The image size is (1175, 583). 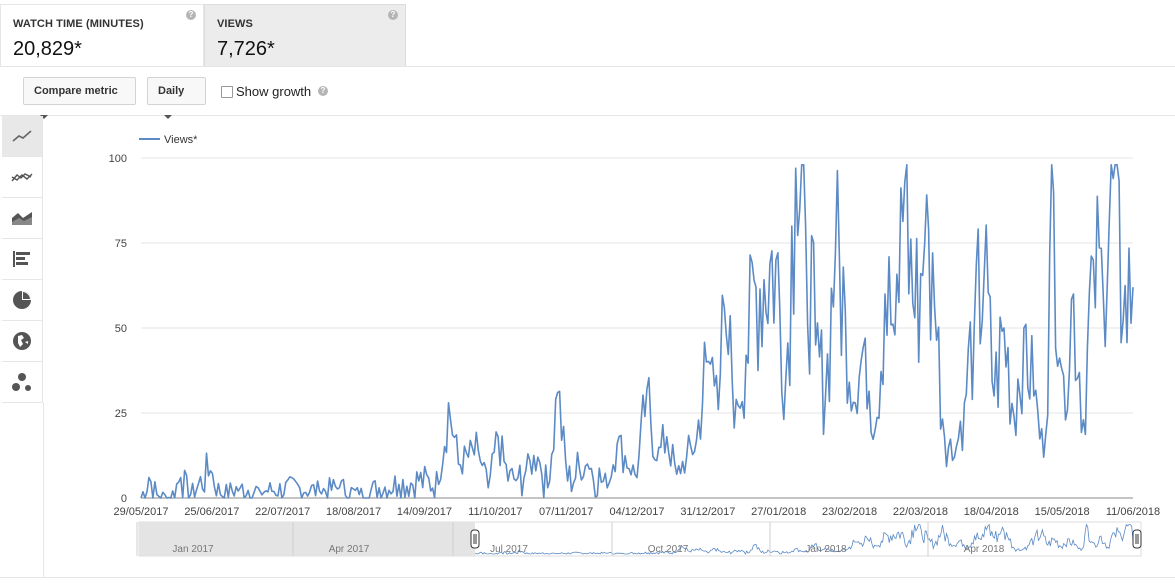 I want to click on navigator-label: Apr 2017, so click(x=349, y=549).